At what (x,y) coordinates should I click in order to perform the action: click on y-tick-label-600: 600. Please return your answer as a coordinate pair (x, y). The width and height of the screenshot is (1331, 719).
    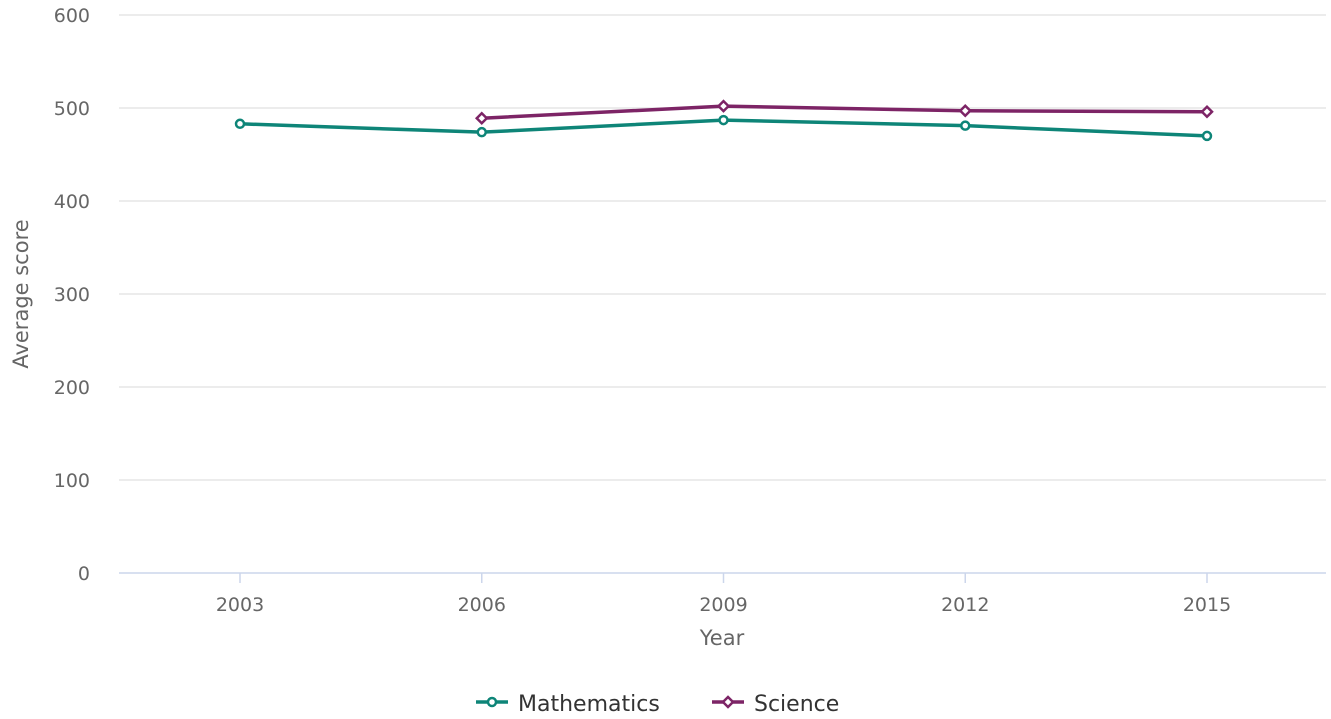
    Looking at the image, I should click on (72, 16).